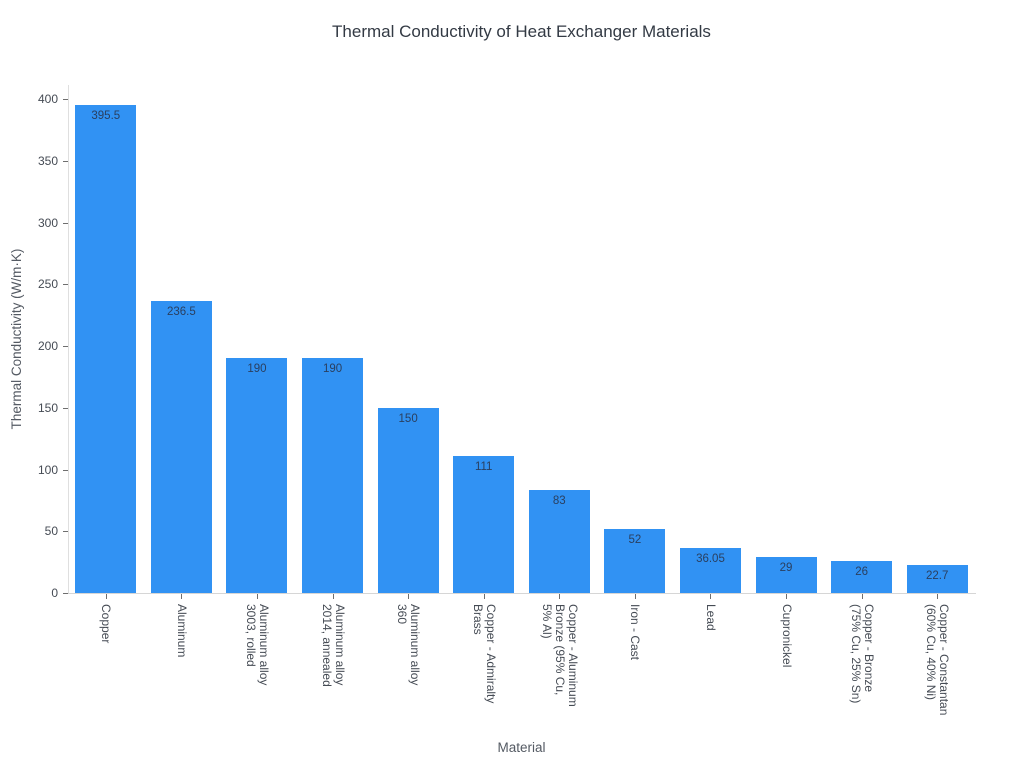 Image resolution: width=1024 pixels, height=768 pixels. What do you see at coordinates (522, 593) in the screenshot?
I see `x-axis-line` at bounding box center [522, 593].